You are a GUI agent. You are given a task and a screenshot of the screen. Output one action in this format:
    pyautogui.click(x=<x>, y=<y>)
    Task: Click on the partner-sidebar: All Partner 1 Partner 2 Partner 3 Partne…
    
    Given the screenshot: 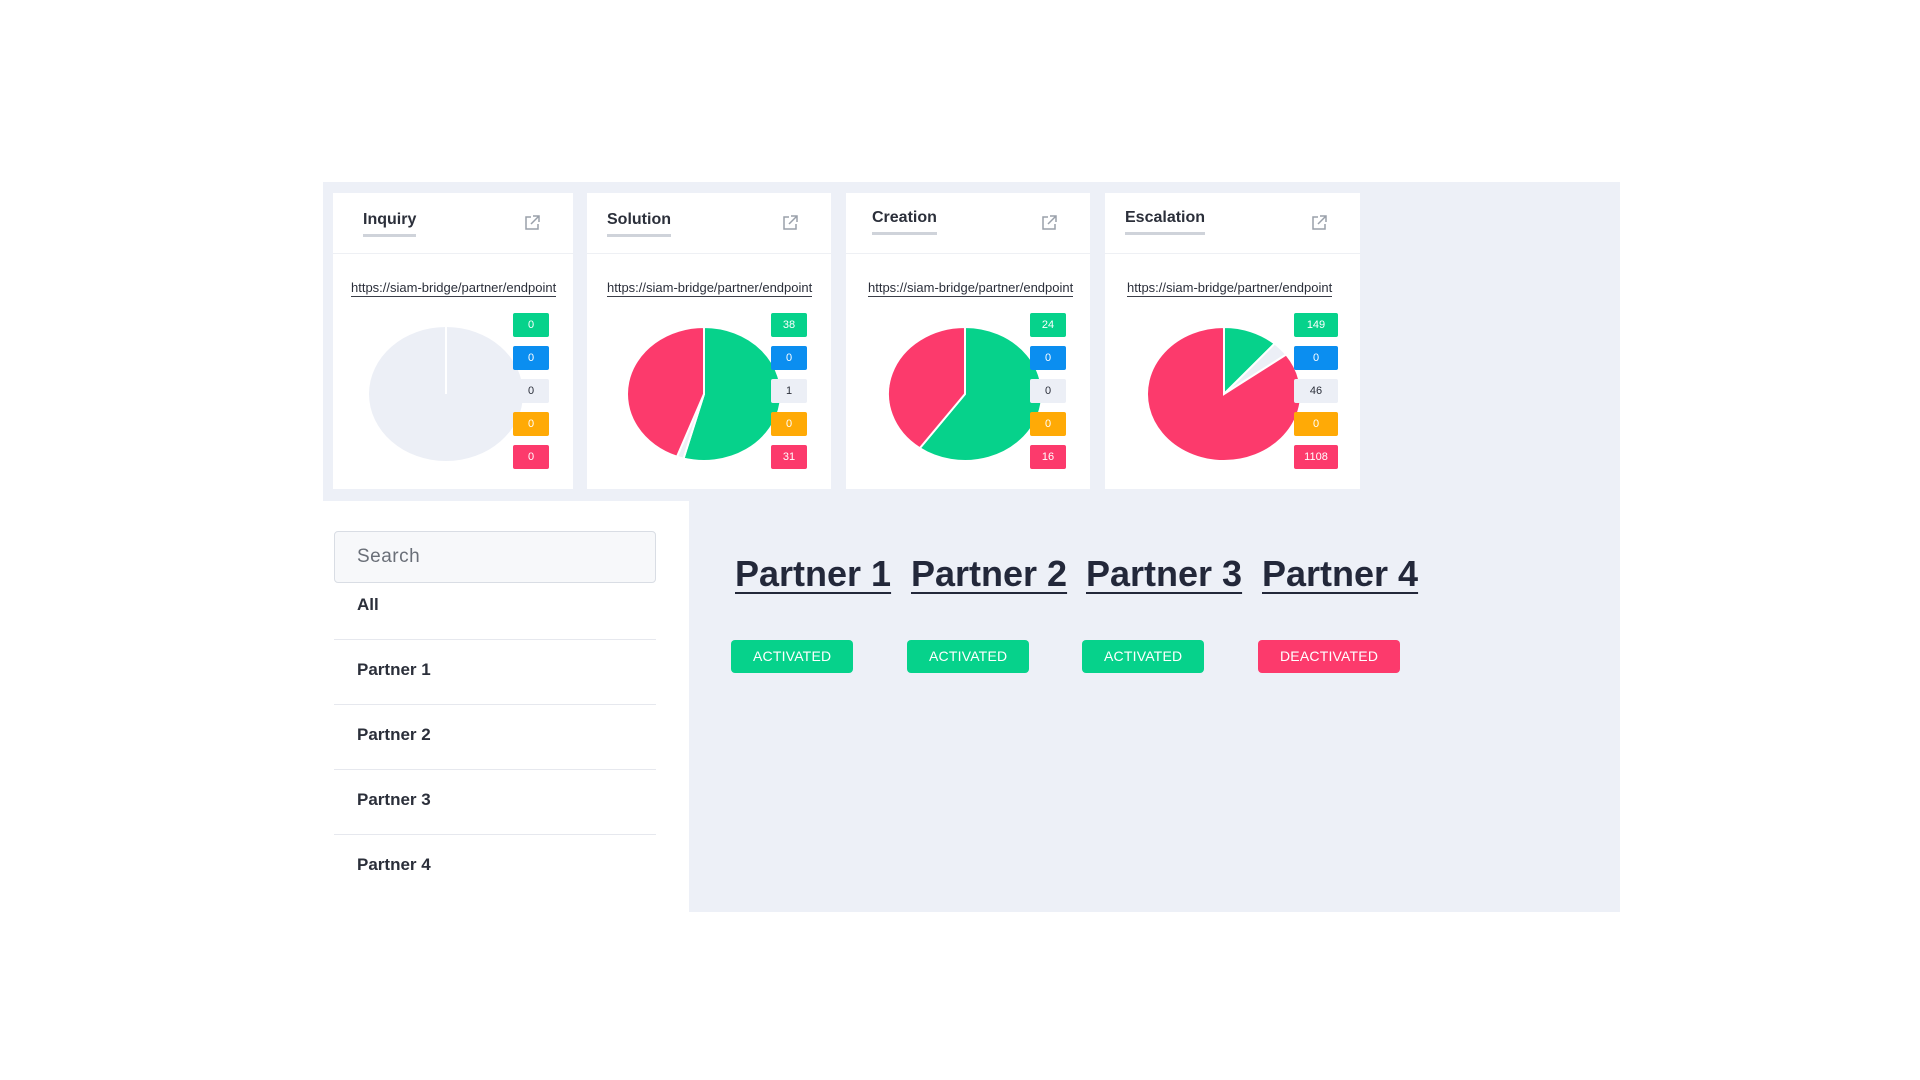 What is the action you would take?
    pyautogui.click(x=506, y=706)
    